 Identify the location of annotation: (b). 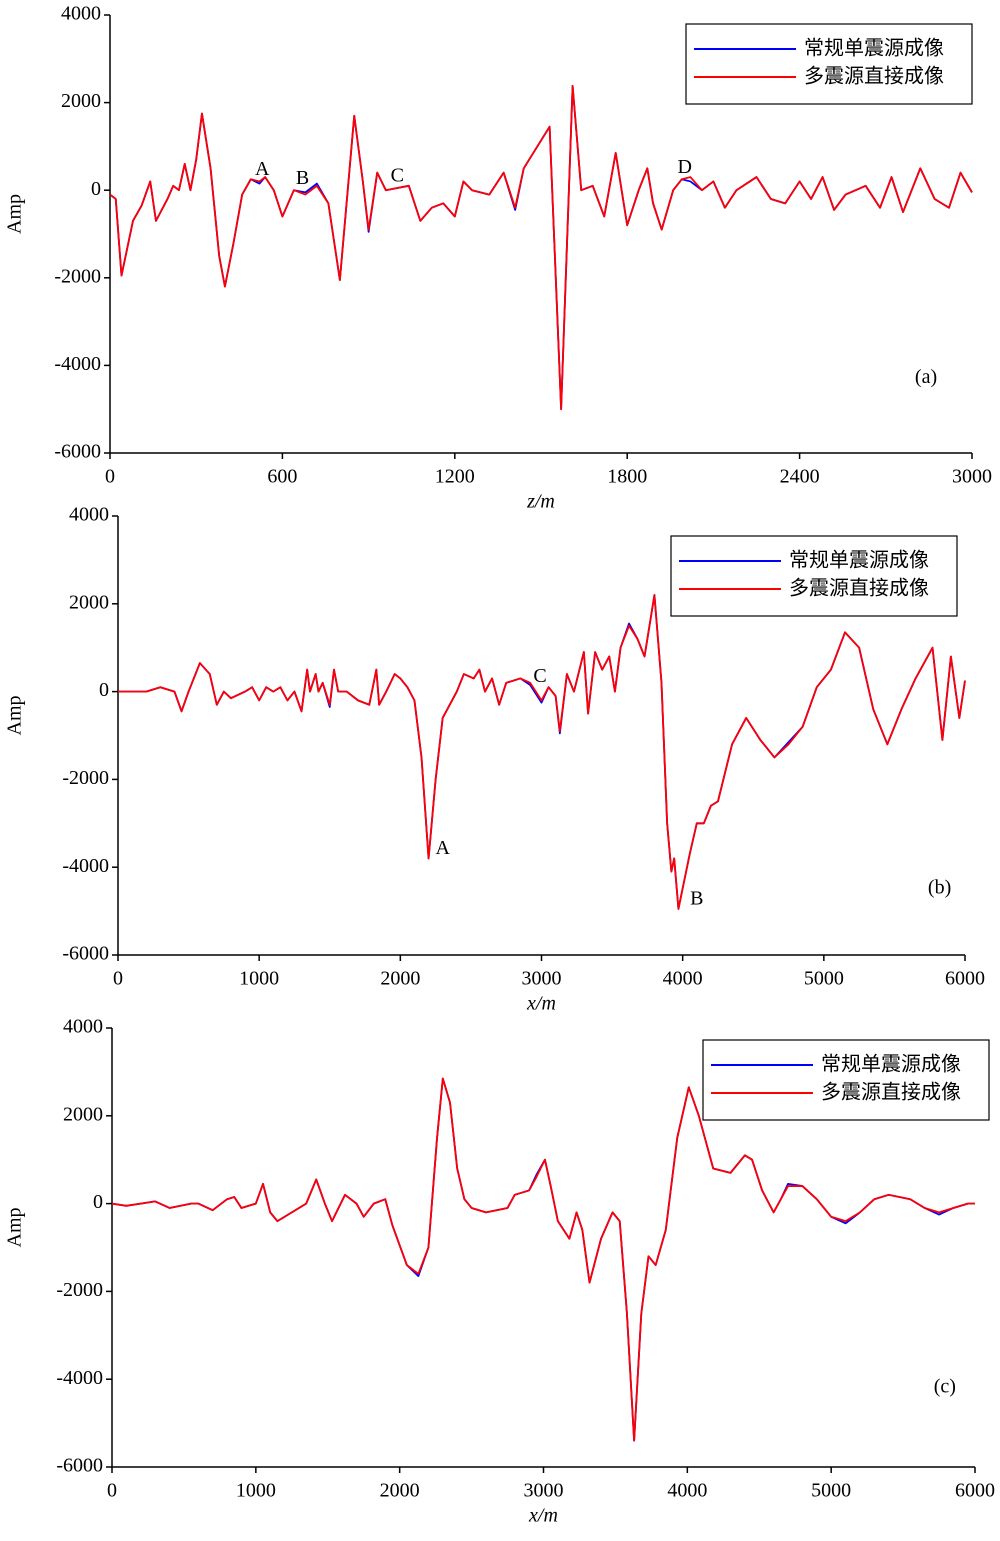
(939, 888).